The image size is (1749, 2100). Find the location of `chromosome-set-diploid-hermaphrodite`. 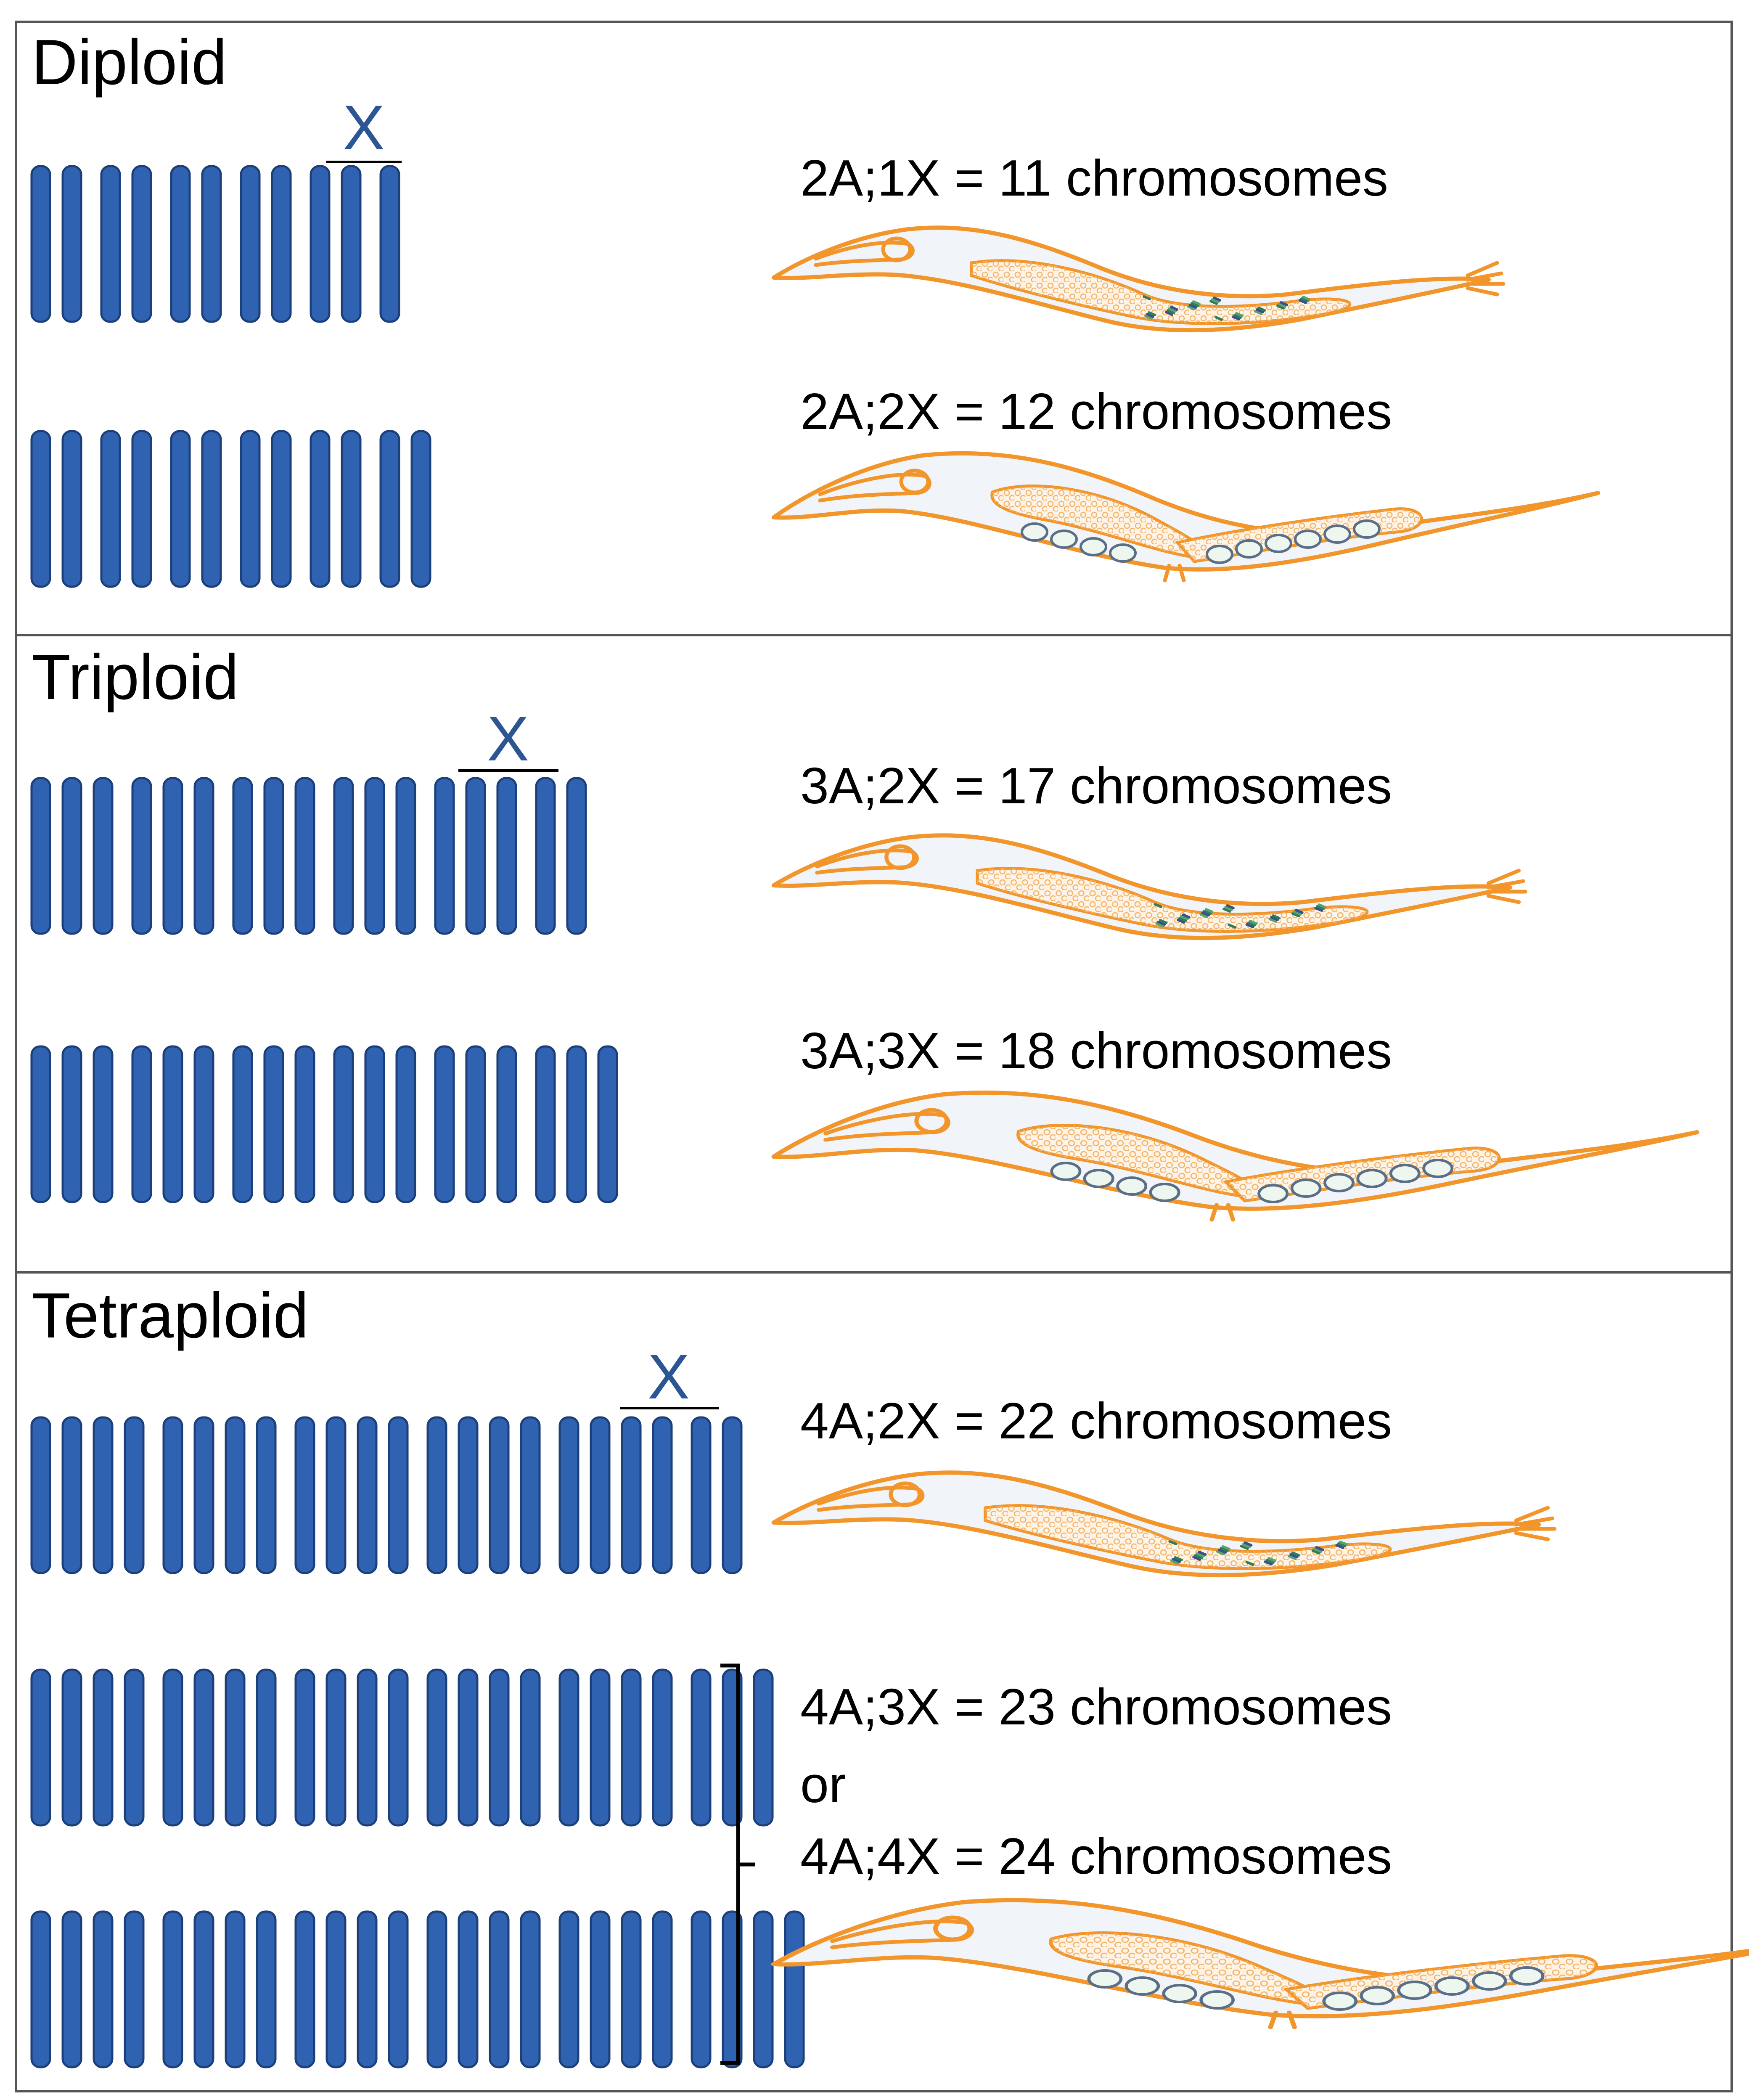

chromosome-set-diploid-hermaphrodite is located at coordinates (230, 509).